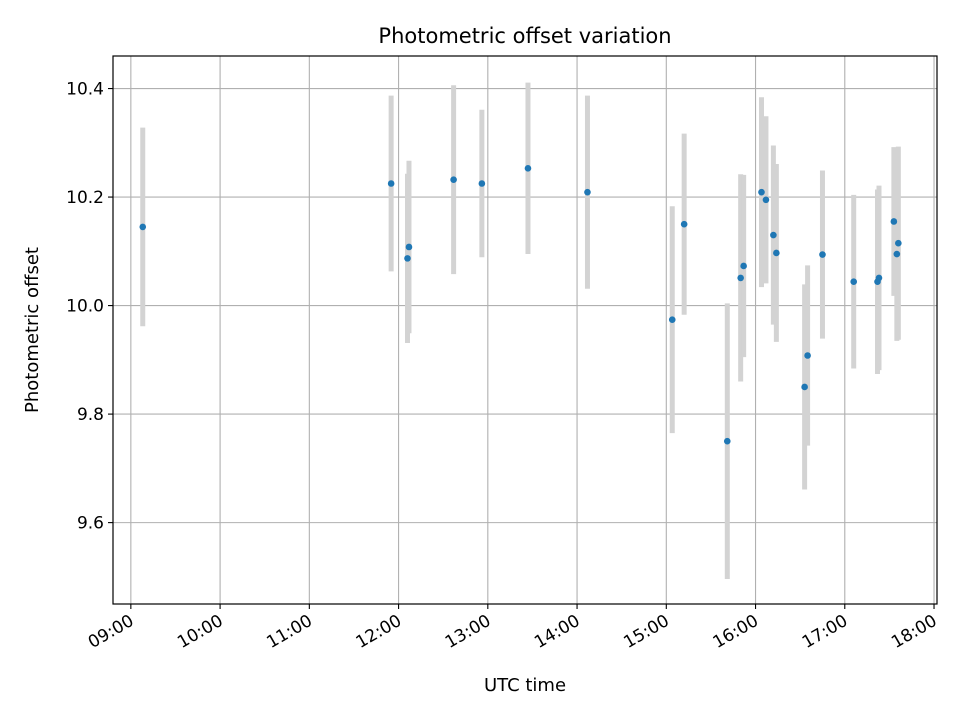 The height and width of the screenshot is (720, 960). Describe the element at coordinates (90, 415) in the screenshot. I see `y-tick-label: 9.8` at that location.